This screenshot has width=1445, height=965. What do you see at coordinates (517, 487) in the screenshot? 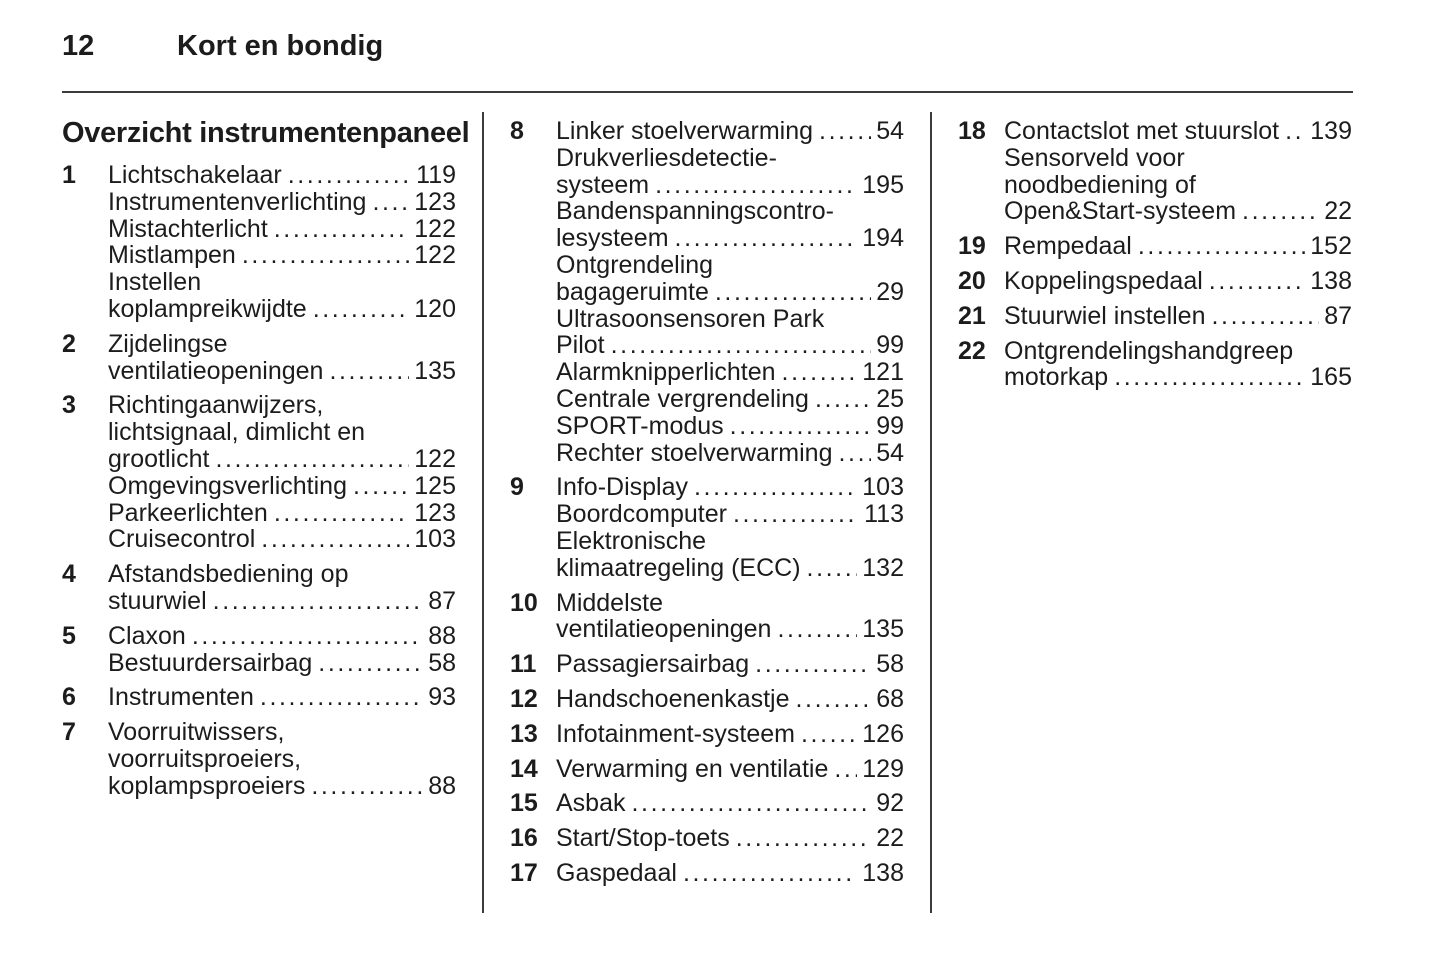
I see `item-number: 9` at bounding box center [517, 487].